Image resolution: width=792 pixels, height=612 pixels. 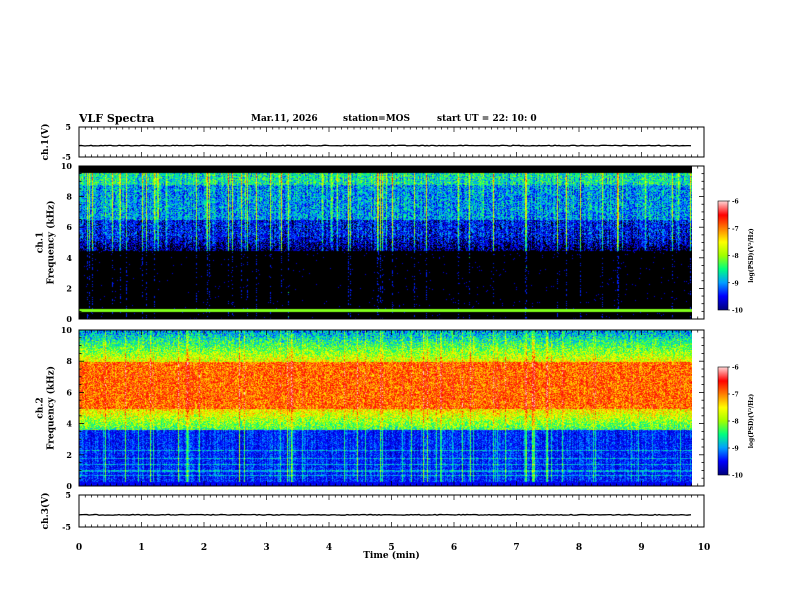 What do you see at coordinates (69, 197) in the screenshot?
I see `ch1-spectrogram-ytick-label: 8` at bounding box center [69, 197].